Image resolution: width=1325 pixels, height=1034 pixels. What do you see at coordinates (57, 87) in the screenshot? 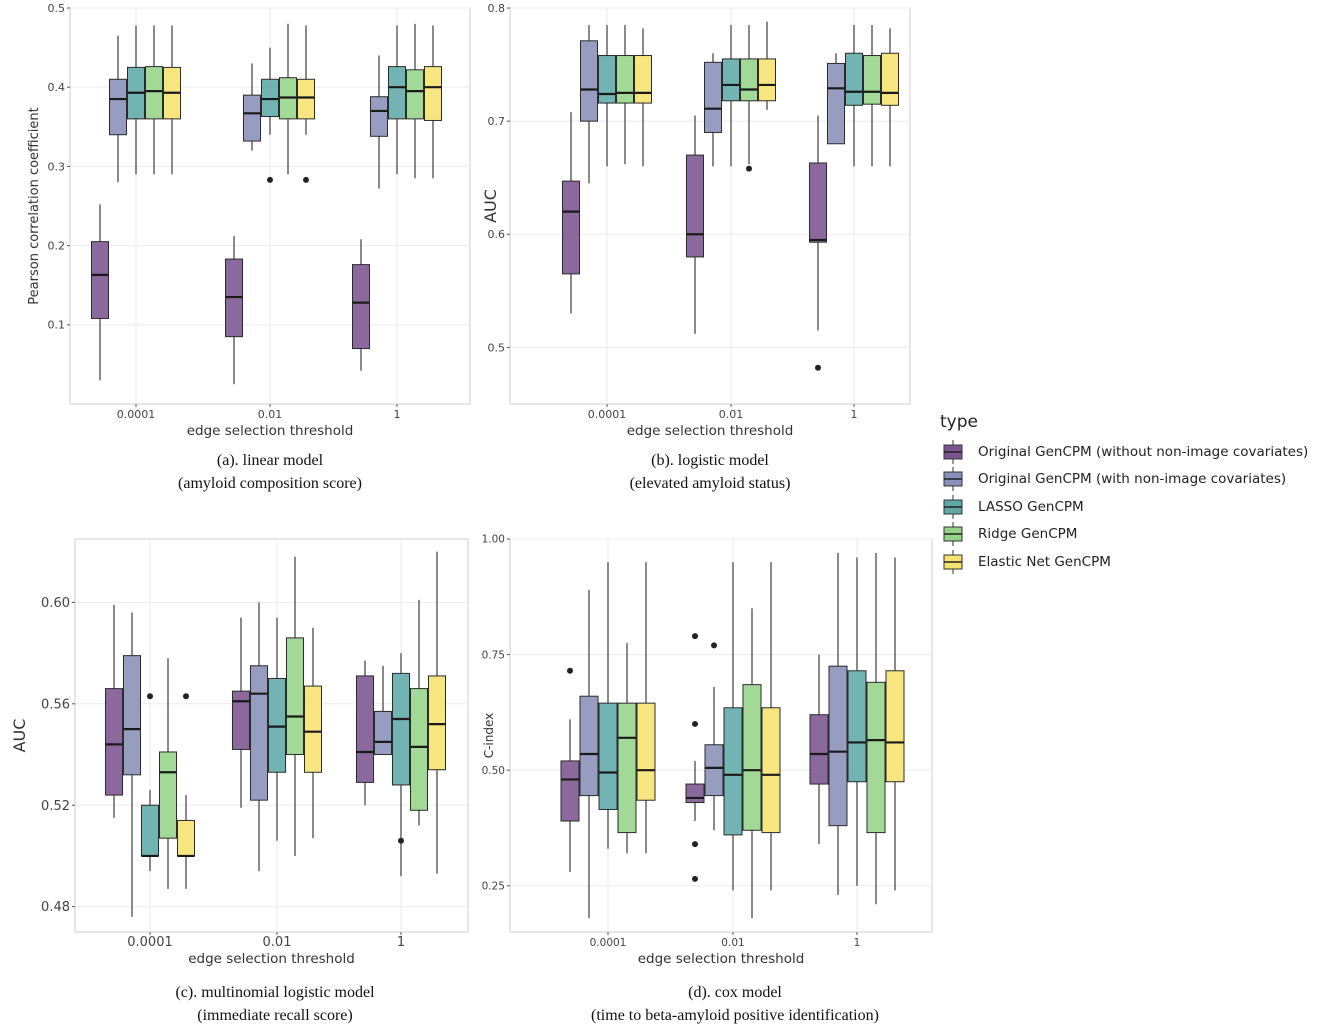
I see `y-tick-label: 0.4` at bounding box center [57, 87].